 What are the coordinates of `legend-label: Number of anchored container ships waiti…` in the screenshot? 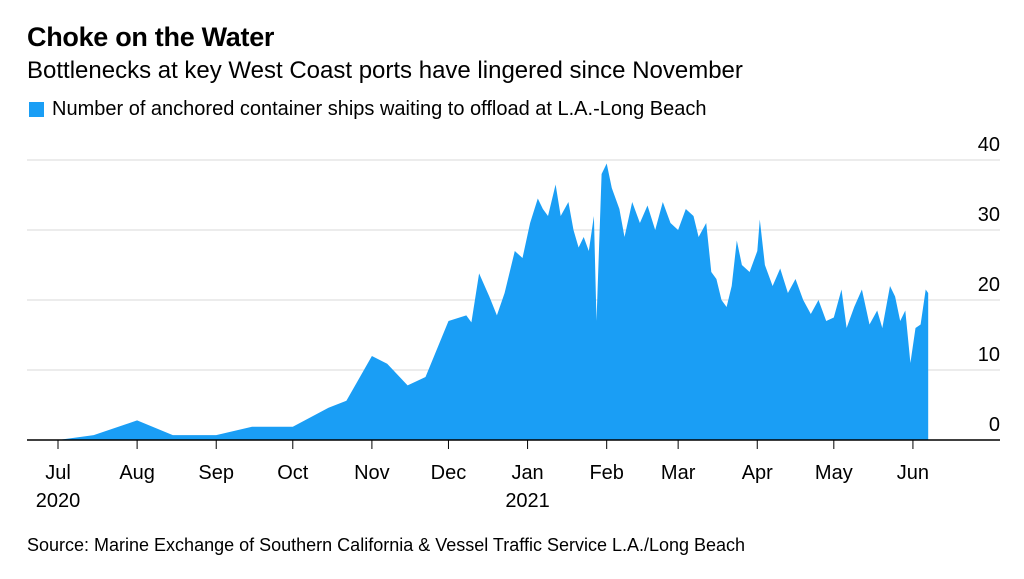 It's located at (379, 109).